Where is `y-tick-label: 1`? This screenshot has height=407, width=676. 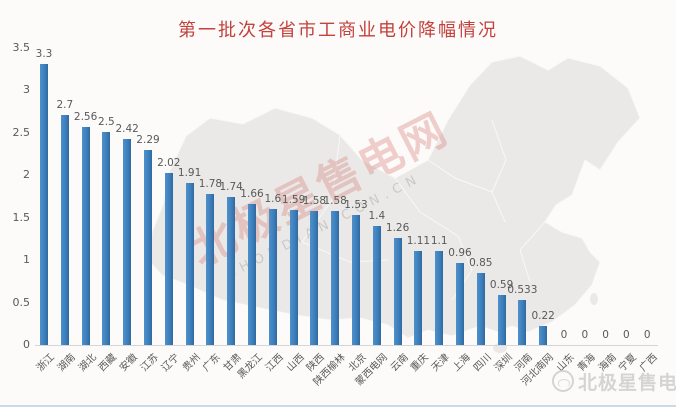
y-tick-label: 1 is located at coordinates (26, 259).